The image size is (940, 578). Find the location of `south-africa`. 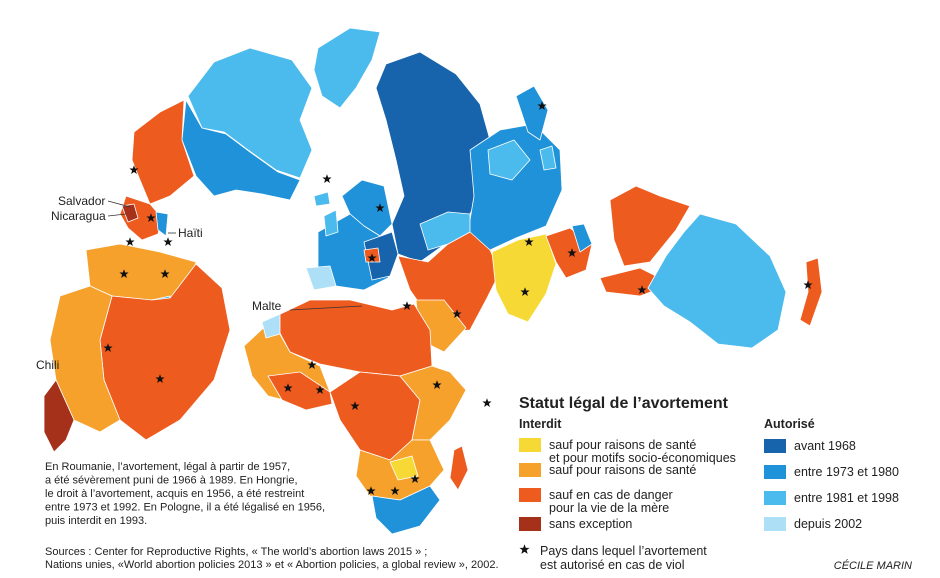

south-africa is located at coordinates (406, 510).